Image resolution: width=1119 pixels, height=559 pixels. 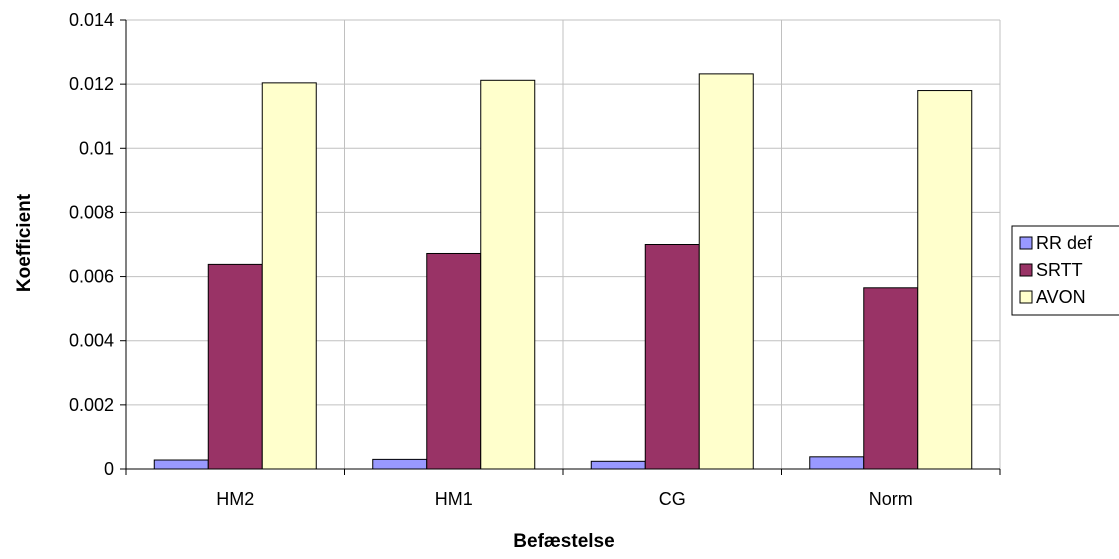 I want to click on bar-avon-cg, so click(x=726, y=271).